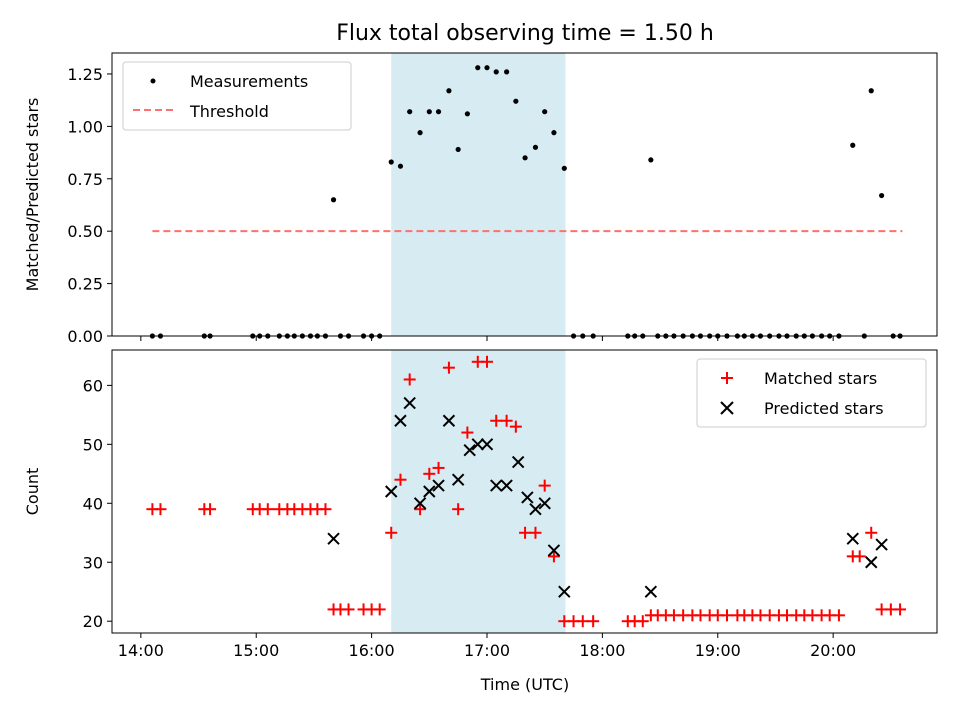  Describe the element at coordinates (727, 378) in the screenshot. I see `legend-matched-marker` at that location.